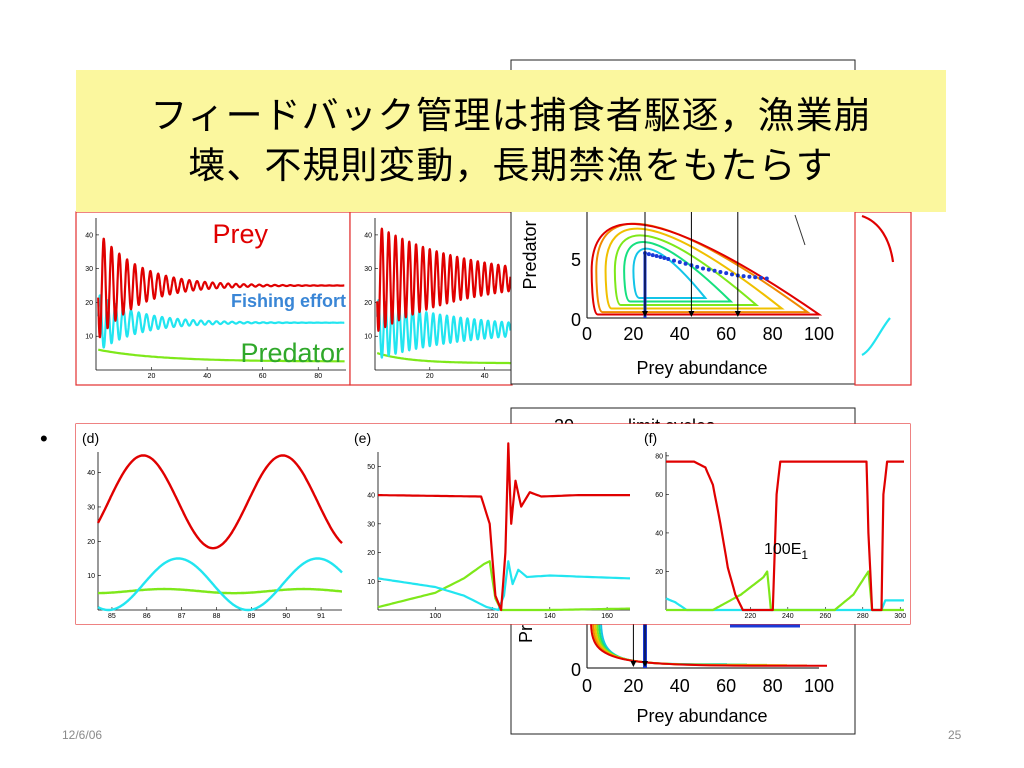 The width and height of the screenshot is (1024, 768). Describe the element at coordinates (786, 551) in the screenshot. I see `panel-f-annotation: 100E1` at that location.